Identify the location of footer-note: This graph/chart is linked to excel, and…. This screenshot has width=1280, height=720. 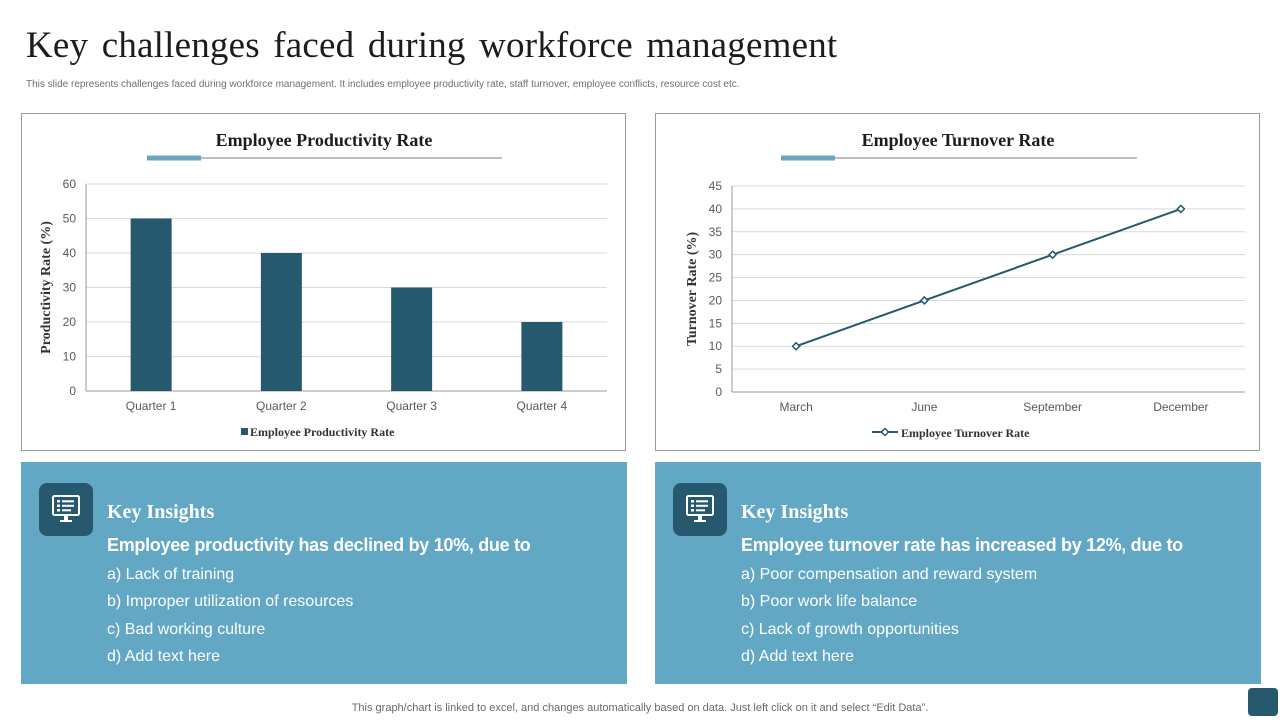
(640, 708).